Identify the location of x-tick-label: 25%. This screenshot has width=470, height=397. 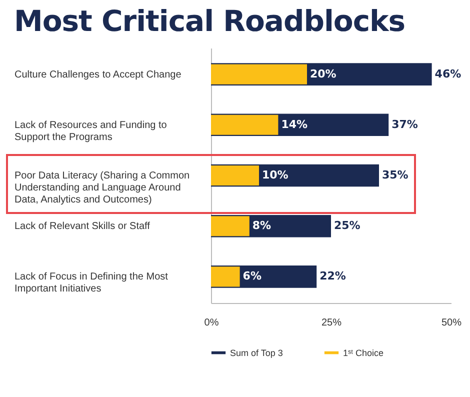
(331, 323).